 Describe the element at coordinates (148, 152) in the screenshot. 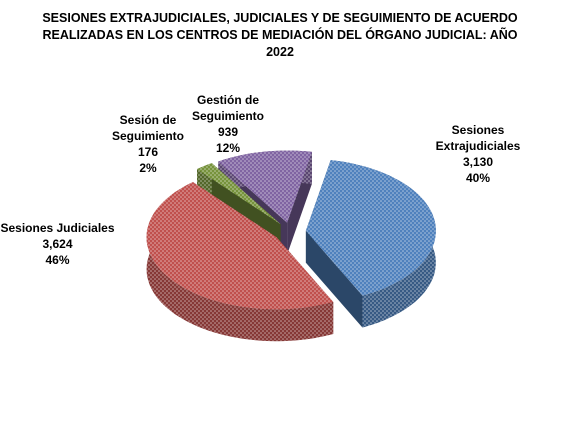

I see `label-value: 176` at that location.